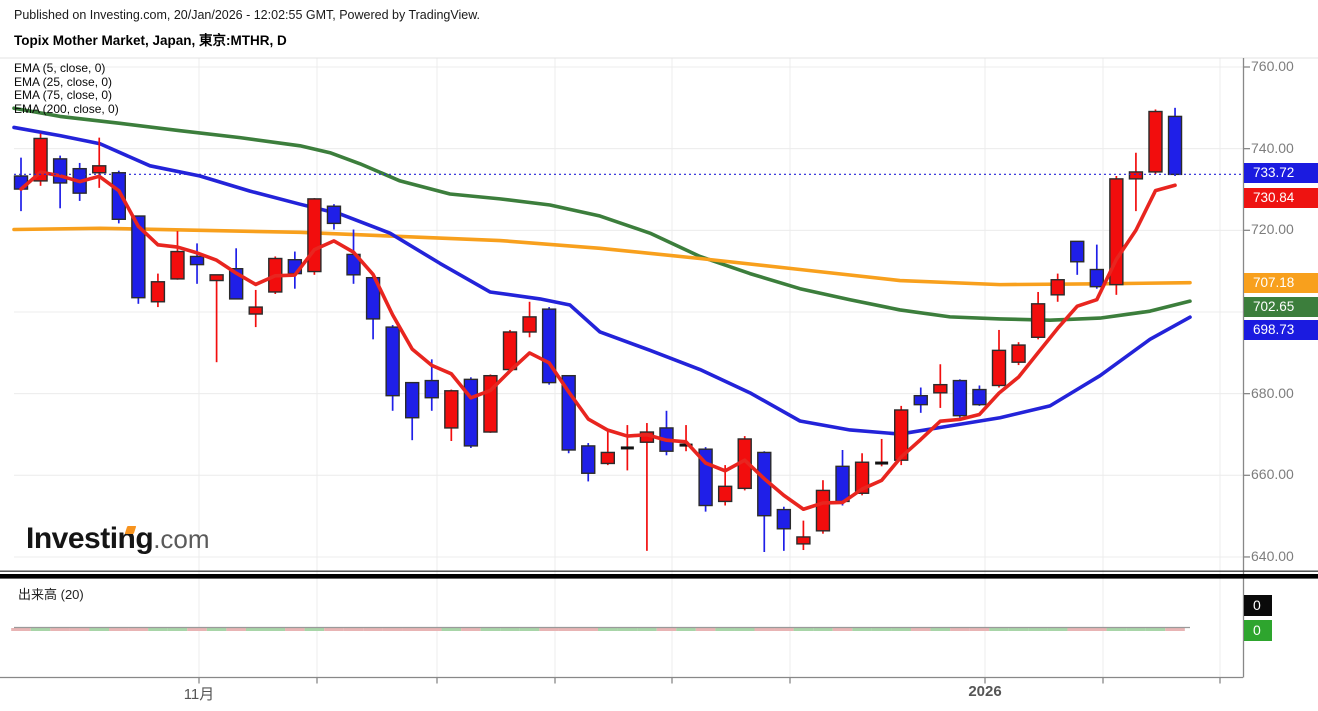 This screenshot has height=711, width=1318. What do you see at coordinates (1272, 392) in the screenshot?
I see `price-tick-label: 680.00` at bounding box center [1272, 392].